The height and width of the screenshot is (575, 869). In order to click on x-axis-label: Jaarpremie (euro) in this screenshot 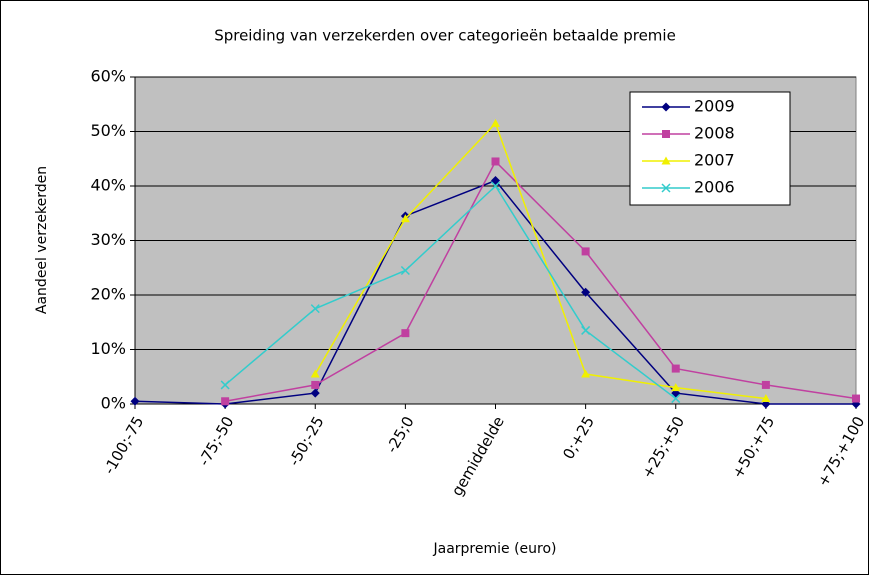, I will do `click(494, 549)`.